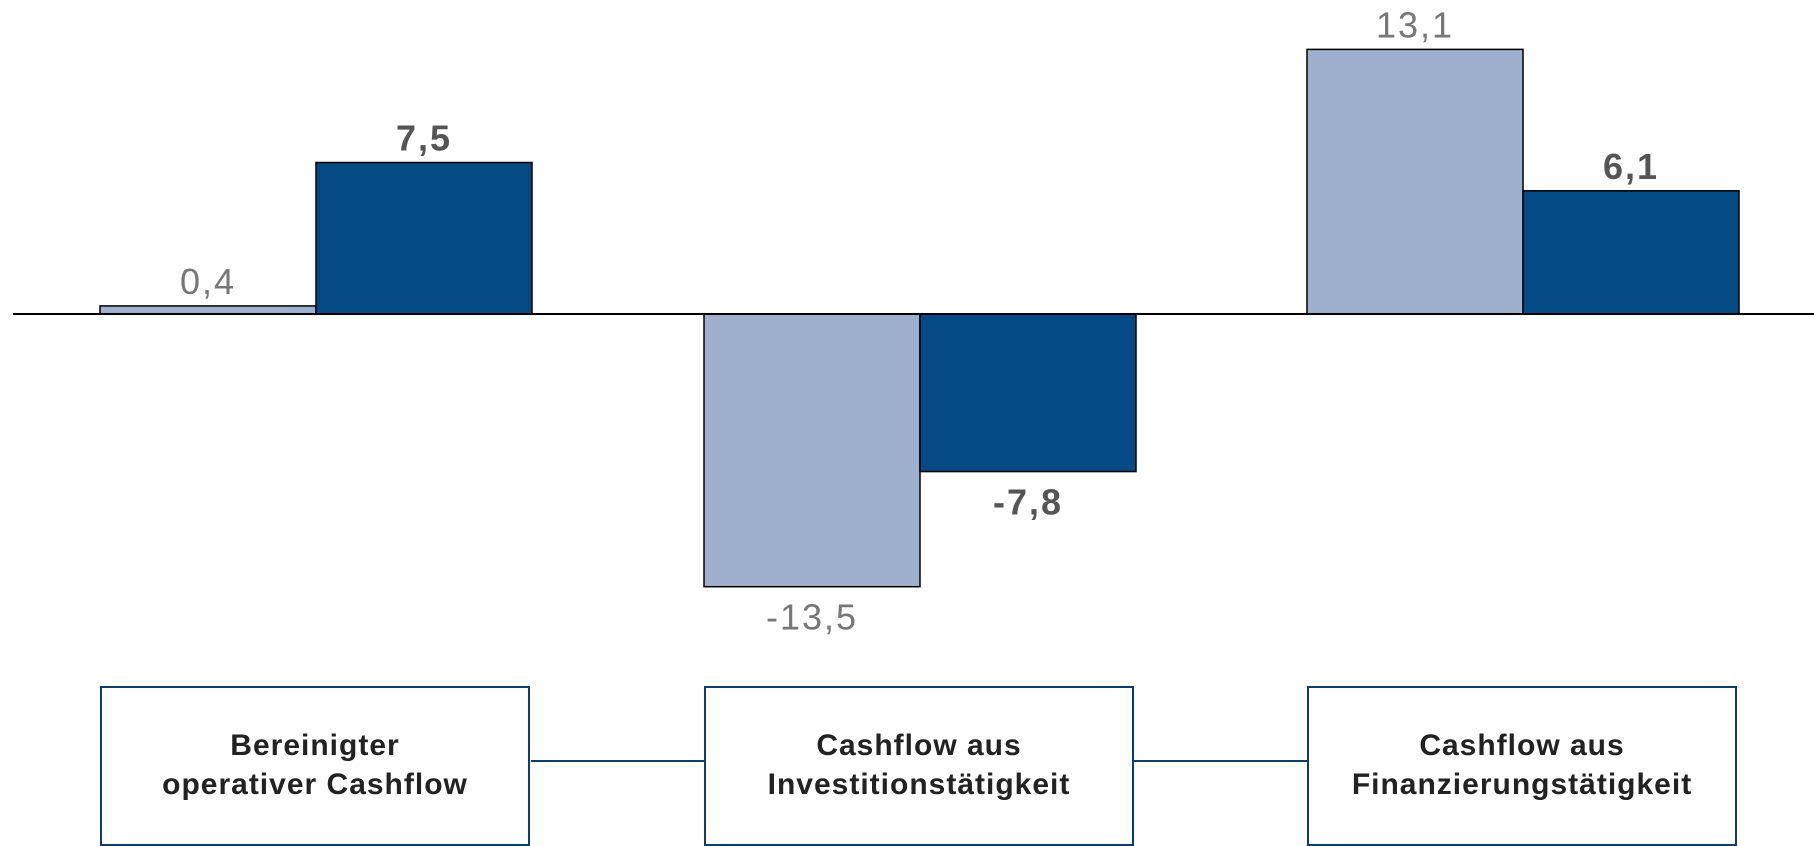 The height and width of the screenshot is (846, 1814). What do you see at coordinates (1415, 24) in the screenshot?
I see `data-label-s0-c2: 13,1` at bounding box center [1415, 24].